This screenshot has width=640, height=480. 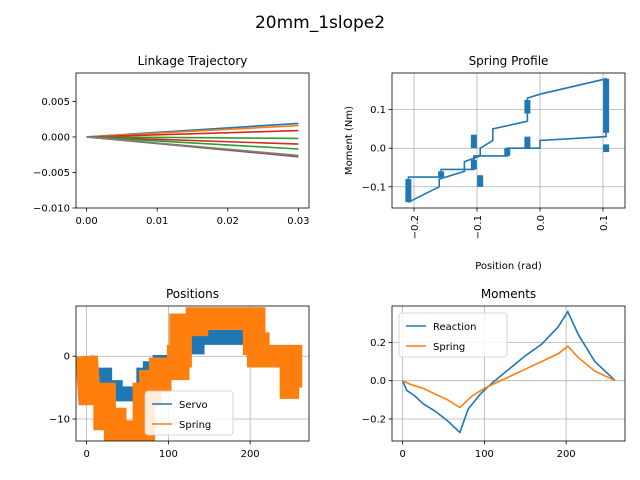 I want to click on positions-xtick-label-0: 0, so click(x=86, y=454).